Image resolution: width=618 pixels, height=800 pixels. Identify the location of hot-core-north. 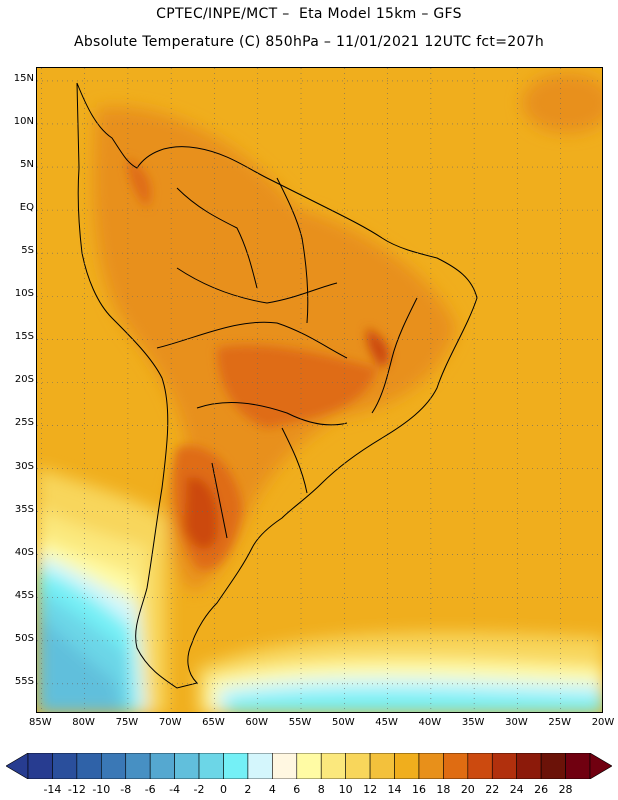
(139, 183).